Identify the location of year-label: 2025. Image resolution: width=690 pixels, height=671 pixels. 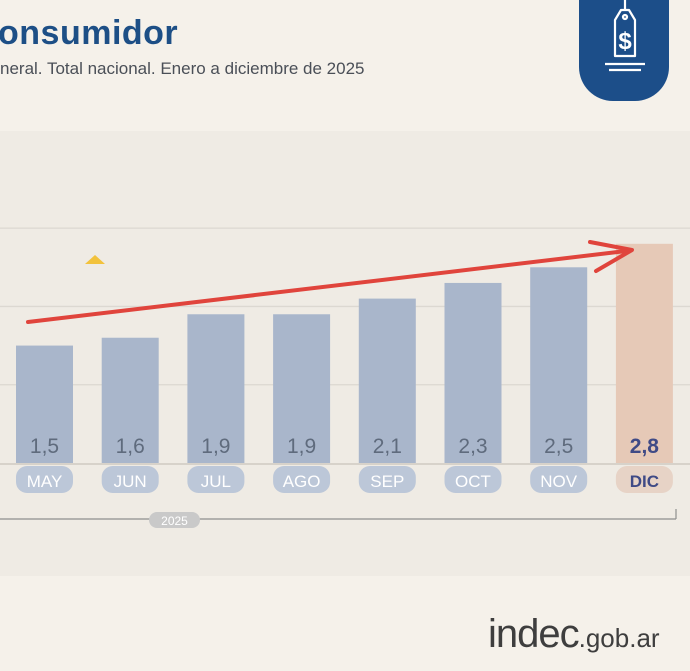
(174, 521).